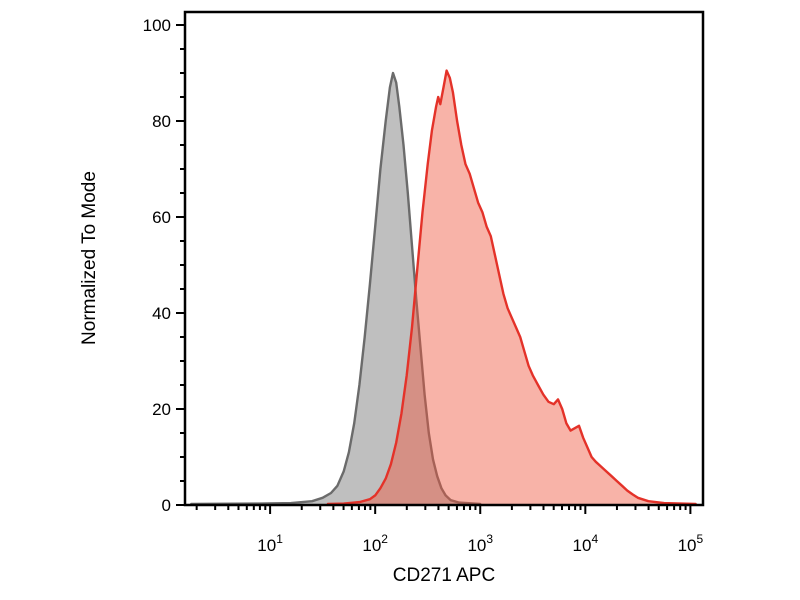 This screenshot has height=600, width=800. I want to click on y-tick-label: 0, so click(166, 505).